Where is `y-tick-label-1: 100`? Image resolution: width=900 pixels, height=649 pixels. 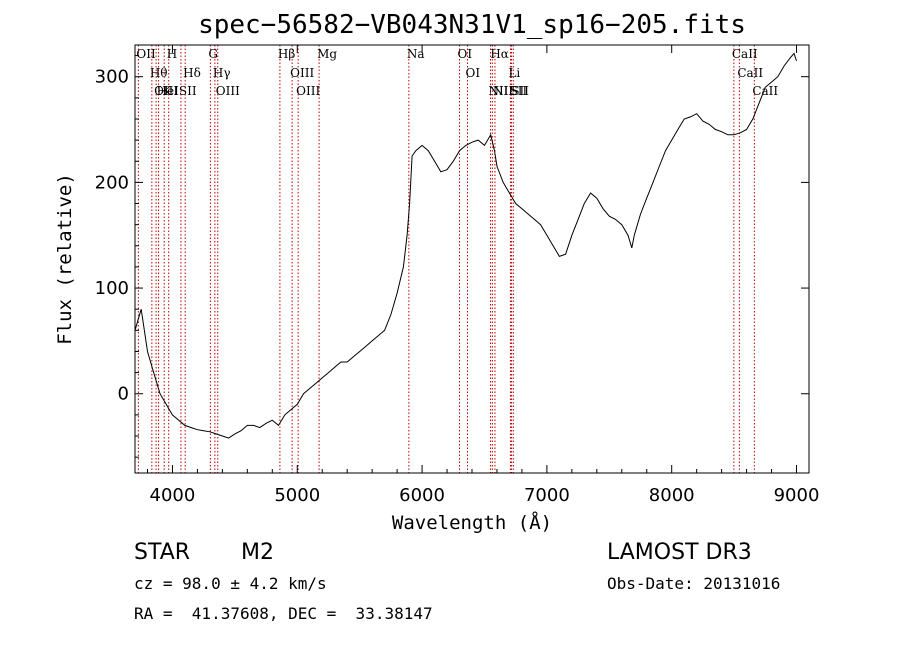 y-tick-label-1: 100 is located at coordinates (112, 288).